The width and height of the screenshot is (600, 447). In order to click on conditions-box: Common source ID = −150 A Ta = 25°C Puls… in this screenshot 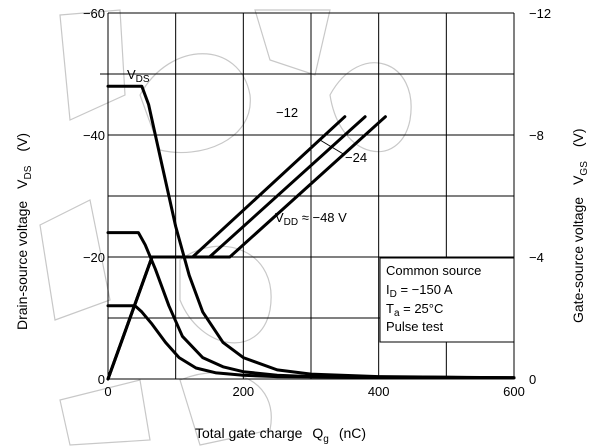, I will do `click(447, 300)`.